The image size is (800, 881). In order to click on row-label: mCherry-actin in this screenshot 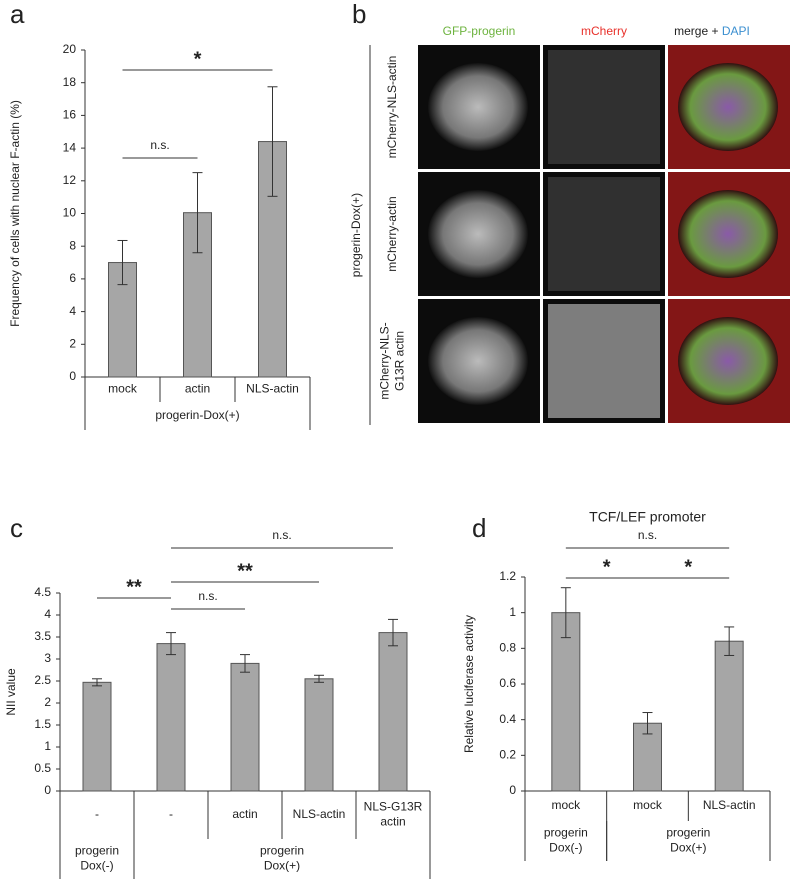, I will do `click(392, 233)`.